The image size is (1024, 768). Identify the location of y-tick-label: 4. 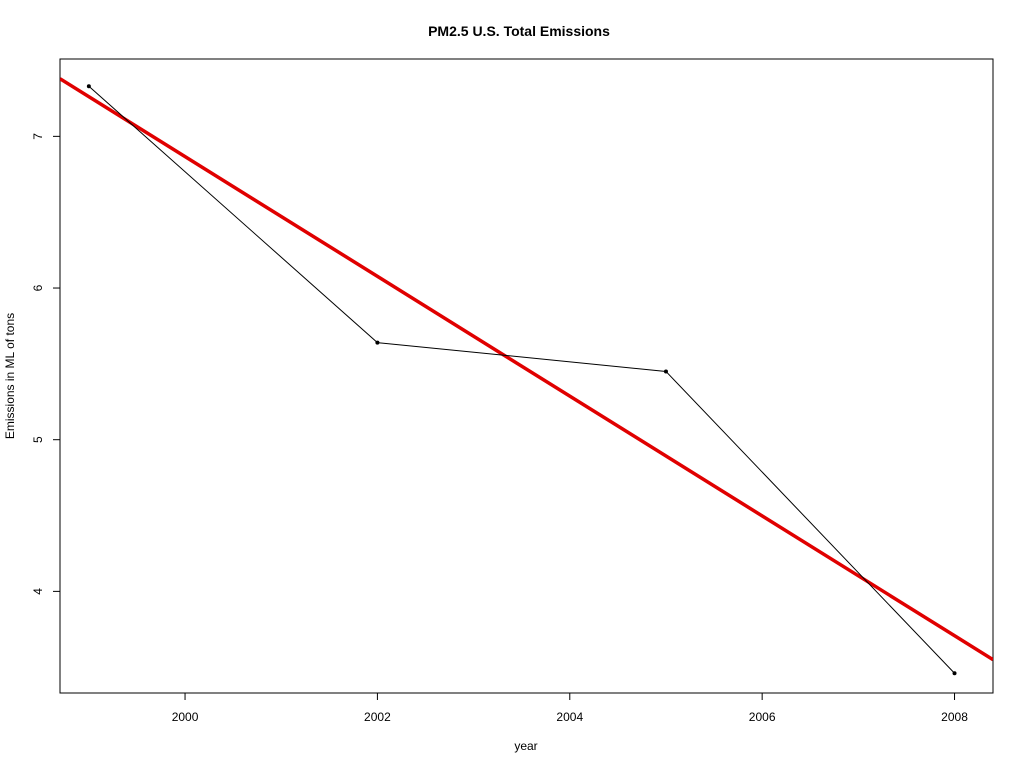
(38, 591).